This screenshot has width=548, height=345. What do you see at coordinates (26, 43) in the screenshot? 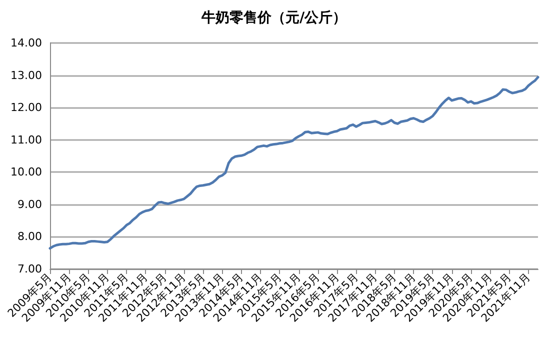
I see `y-tick-label: 14.00` at bounding box center [26, 43].